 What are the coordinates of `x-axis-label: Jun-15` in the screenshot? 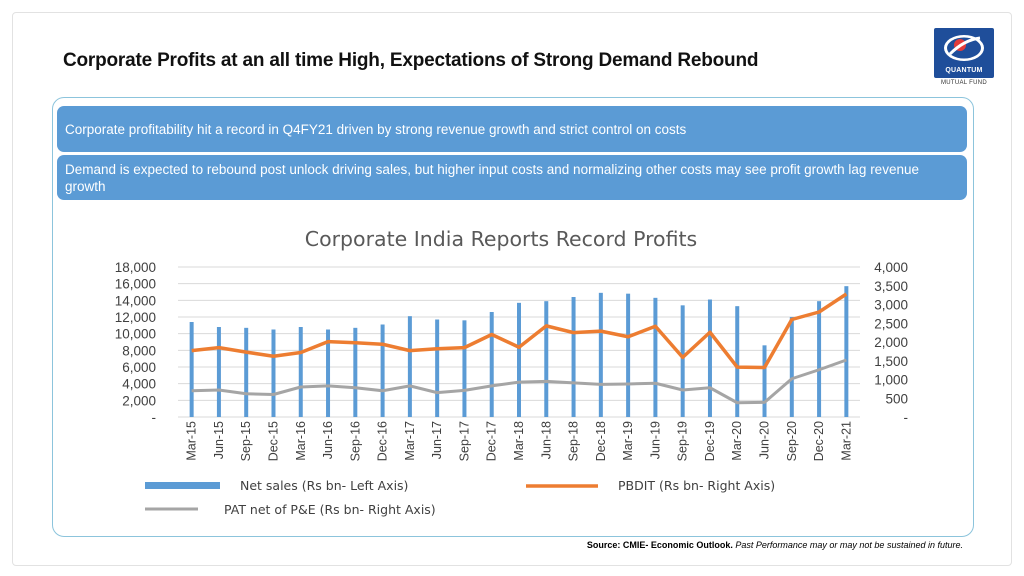 It's located at (219, 440).